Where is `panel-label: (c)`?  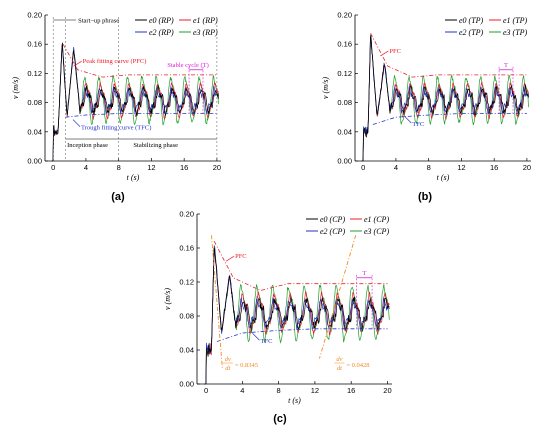 panel-label: (c) is located at coordinates (280, 419).